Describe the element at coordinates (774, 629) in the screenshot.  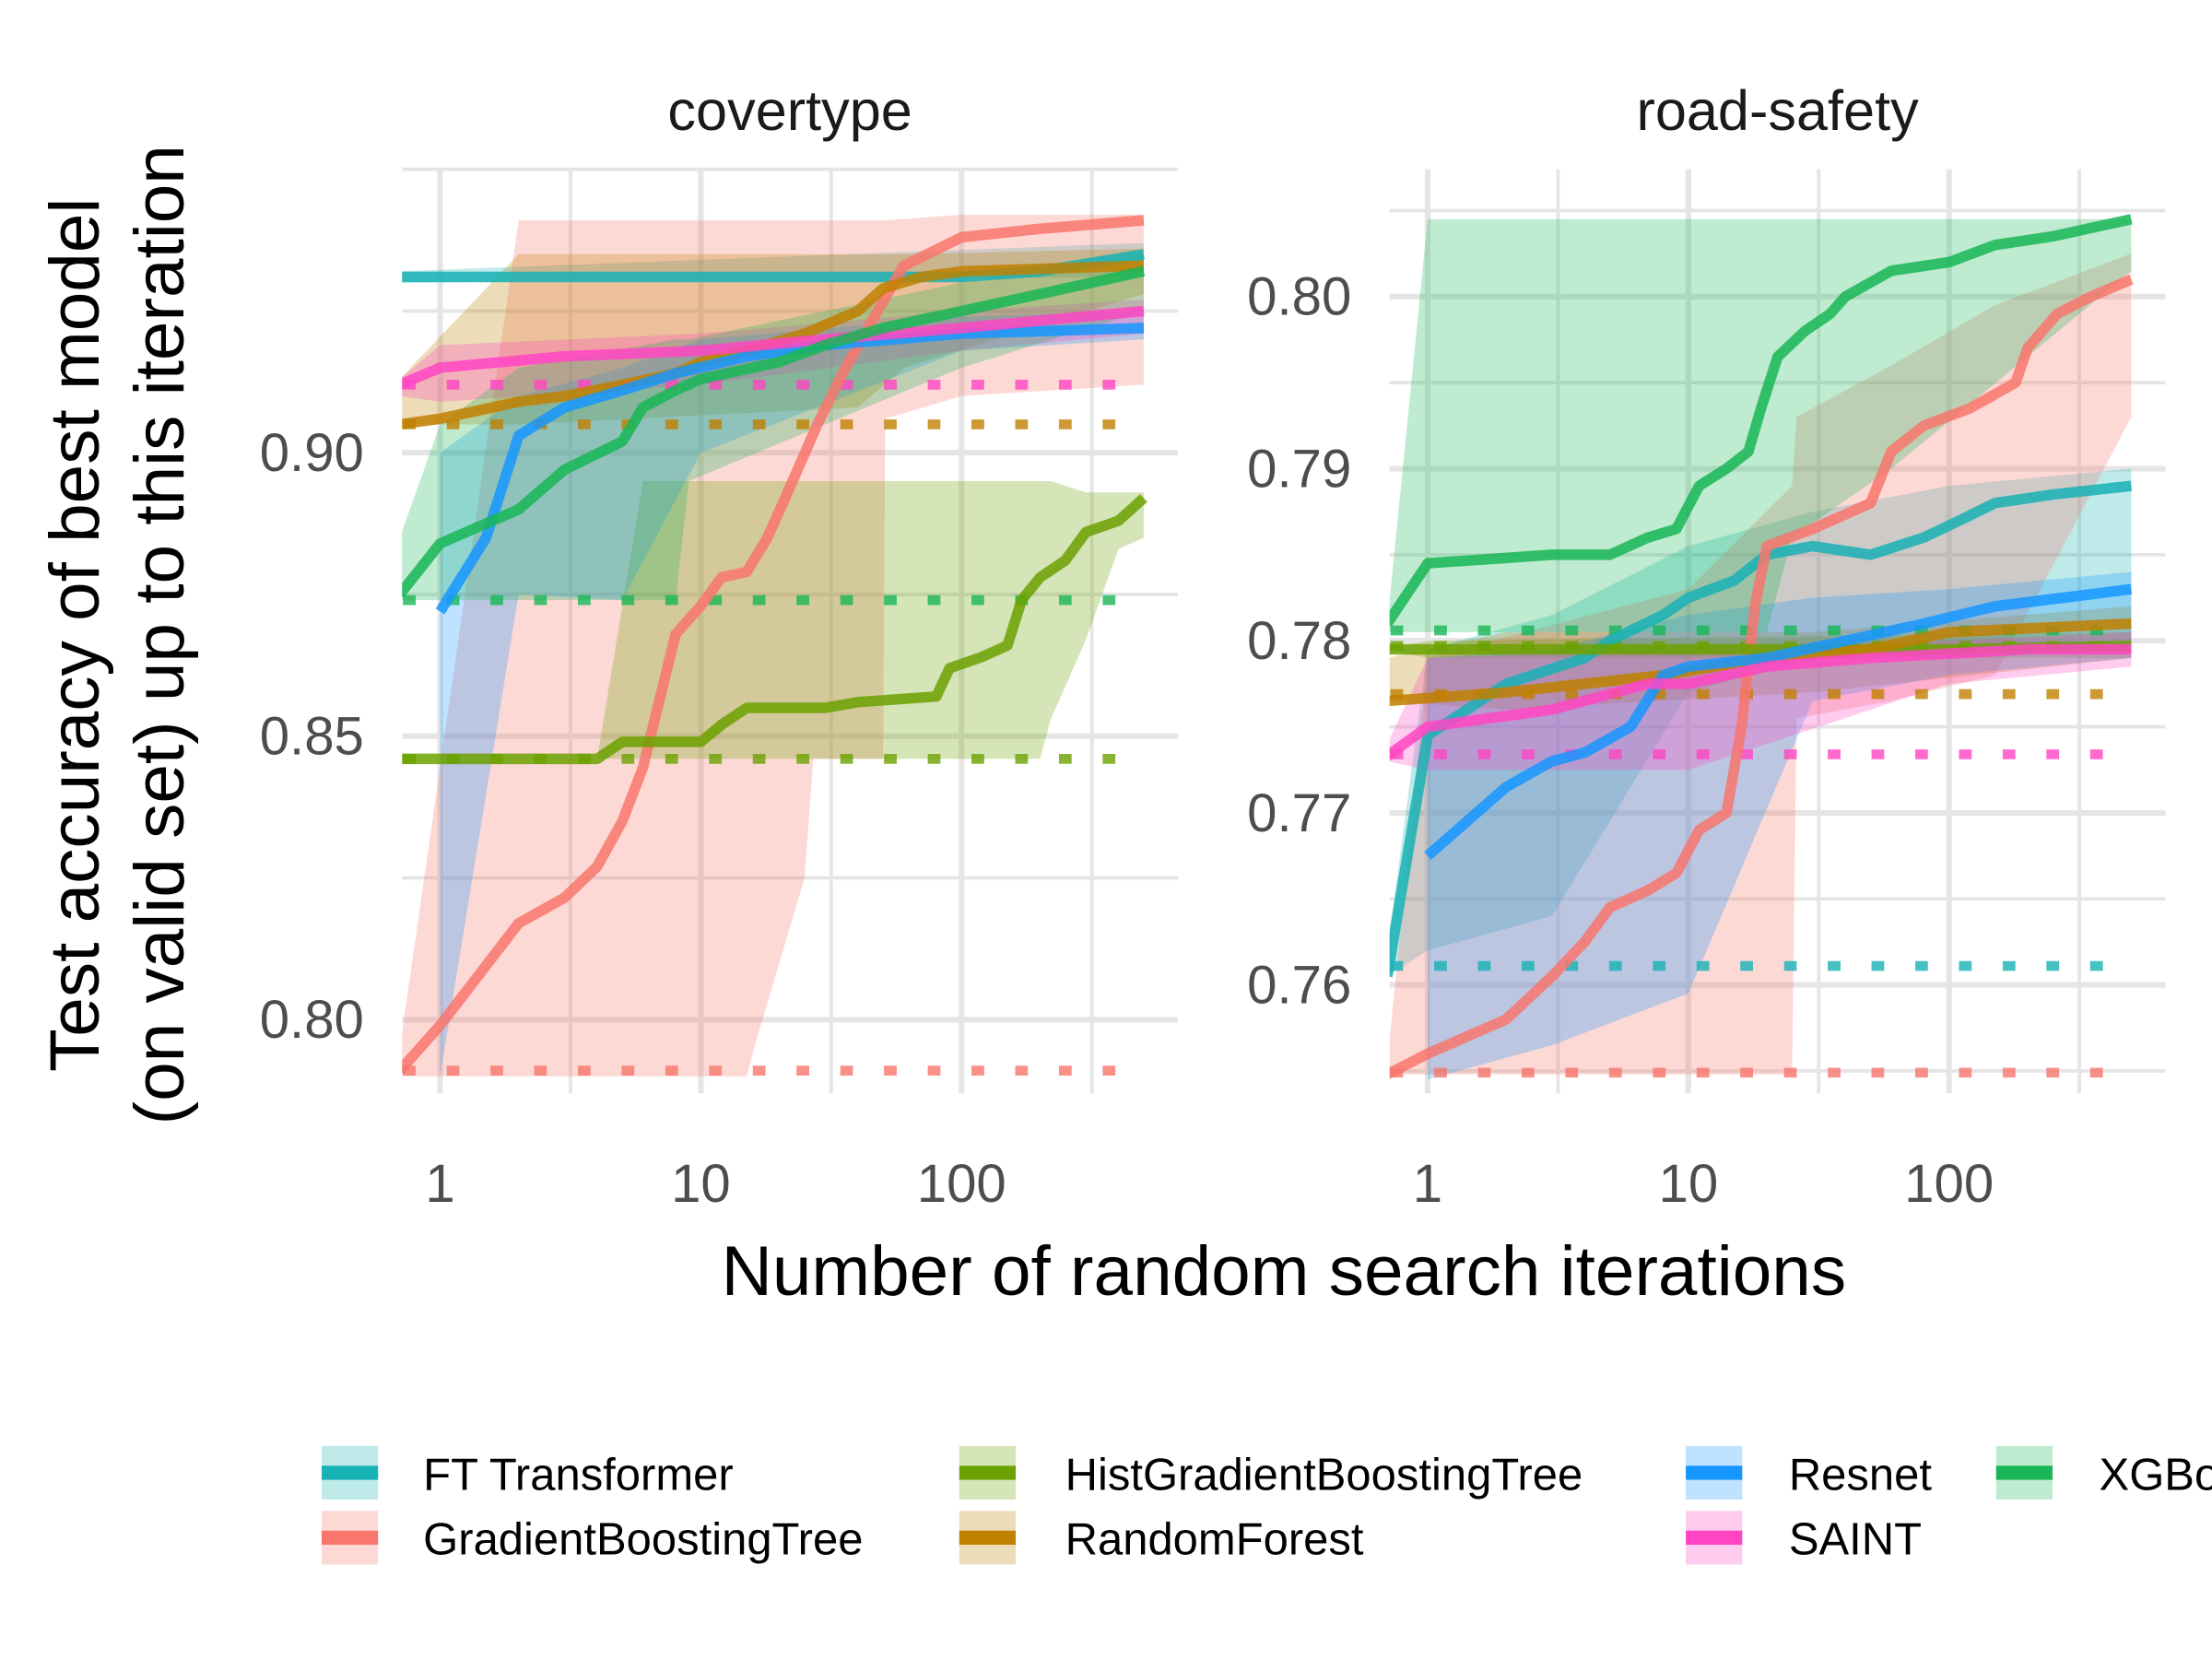
I see `line-histgradientboostingtree` at that location.